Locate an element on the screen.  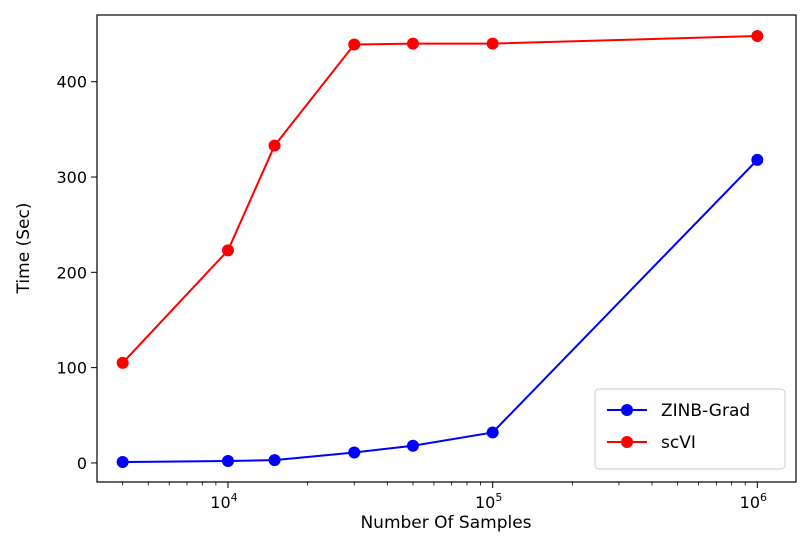
y-tick-label: 300 is located at coordinates (71, 177).